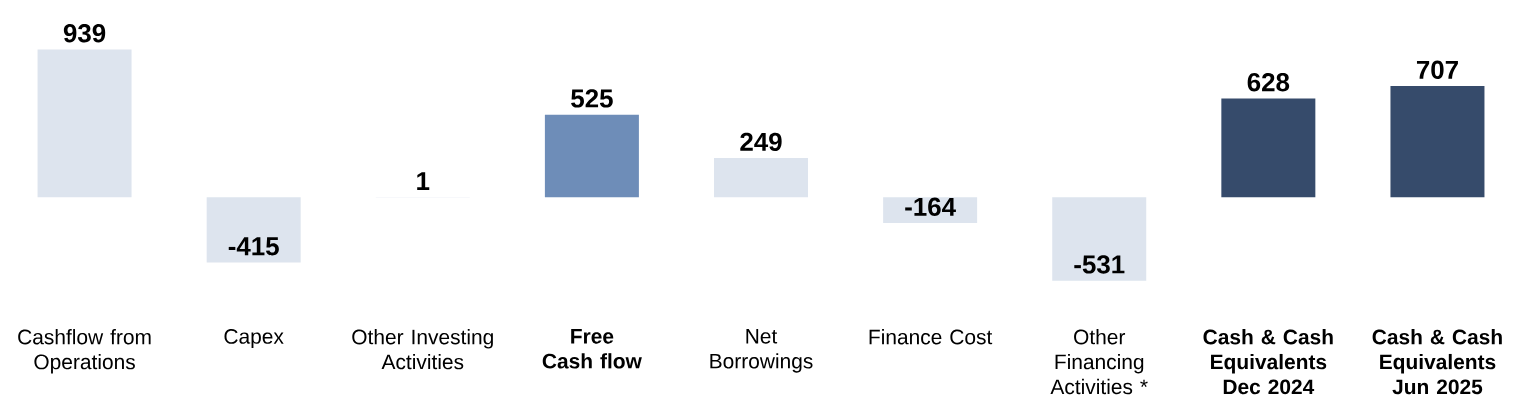 The image size is (1522, 401). I want to click on x-tick-label: Net Borrowings, so click(761, 351).